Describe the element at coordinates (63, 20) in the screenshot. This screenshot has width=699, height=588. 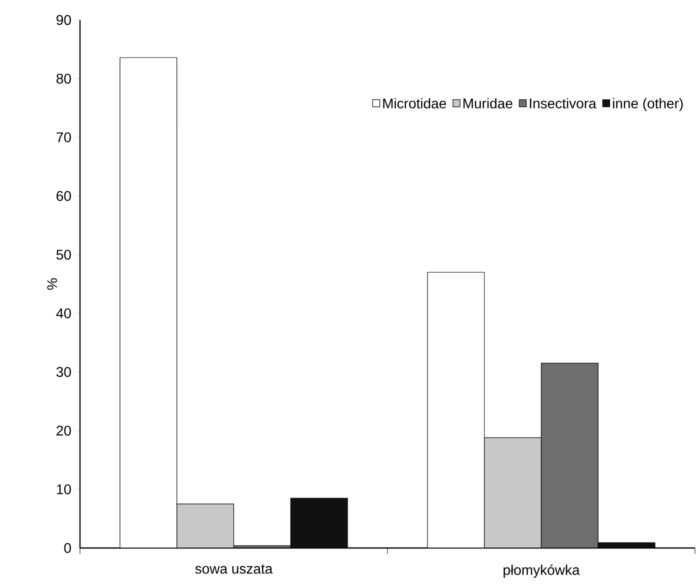
I see `y-tick-label: 90` at that location.